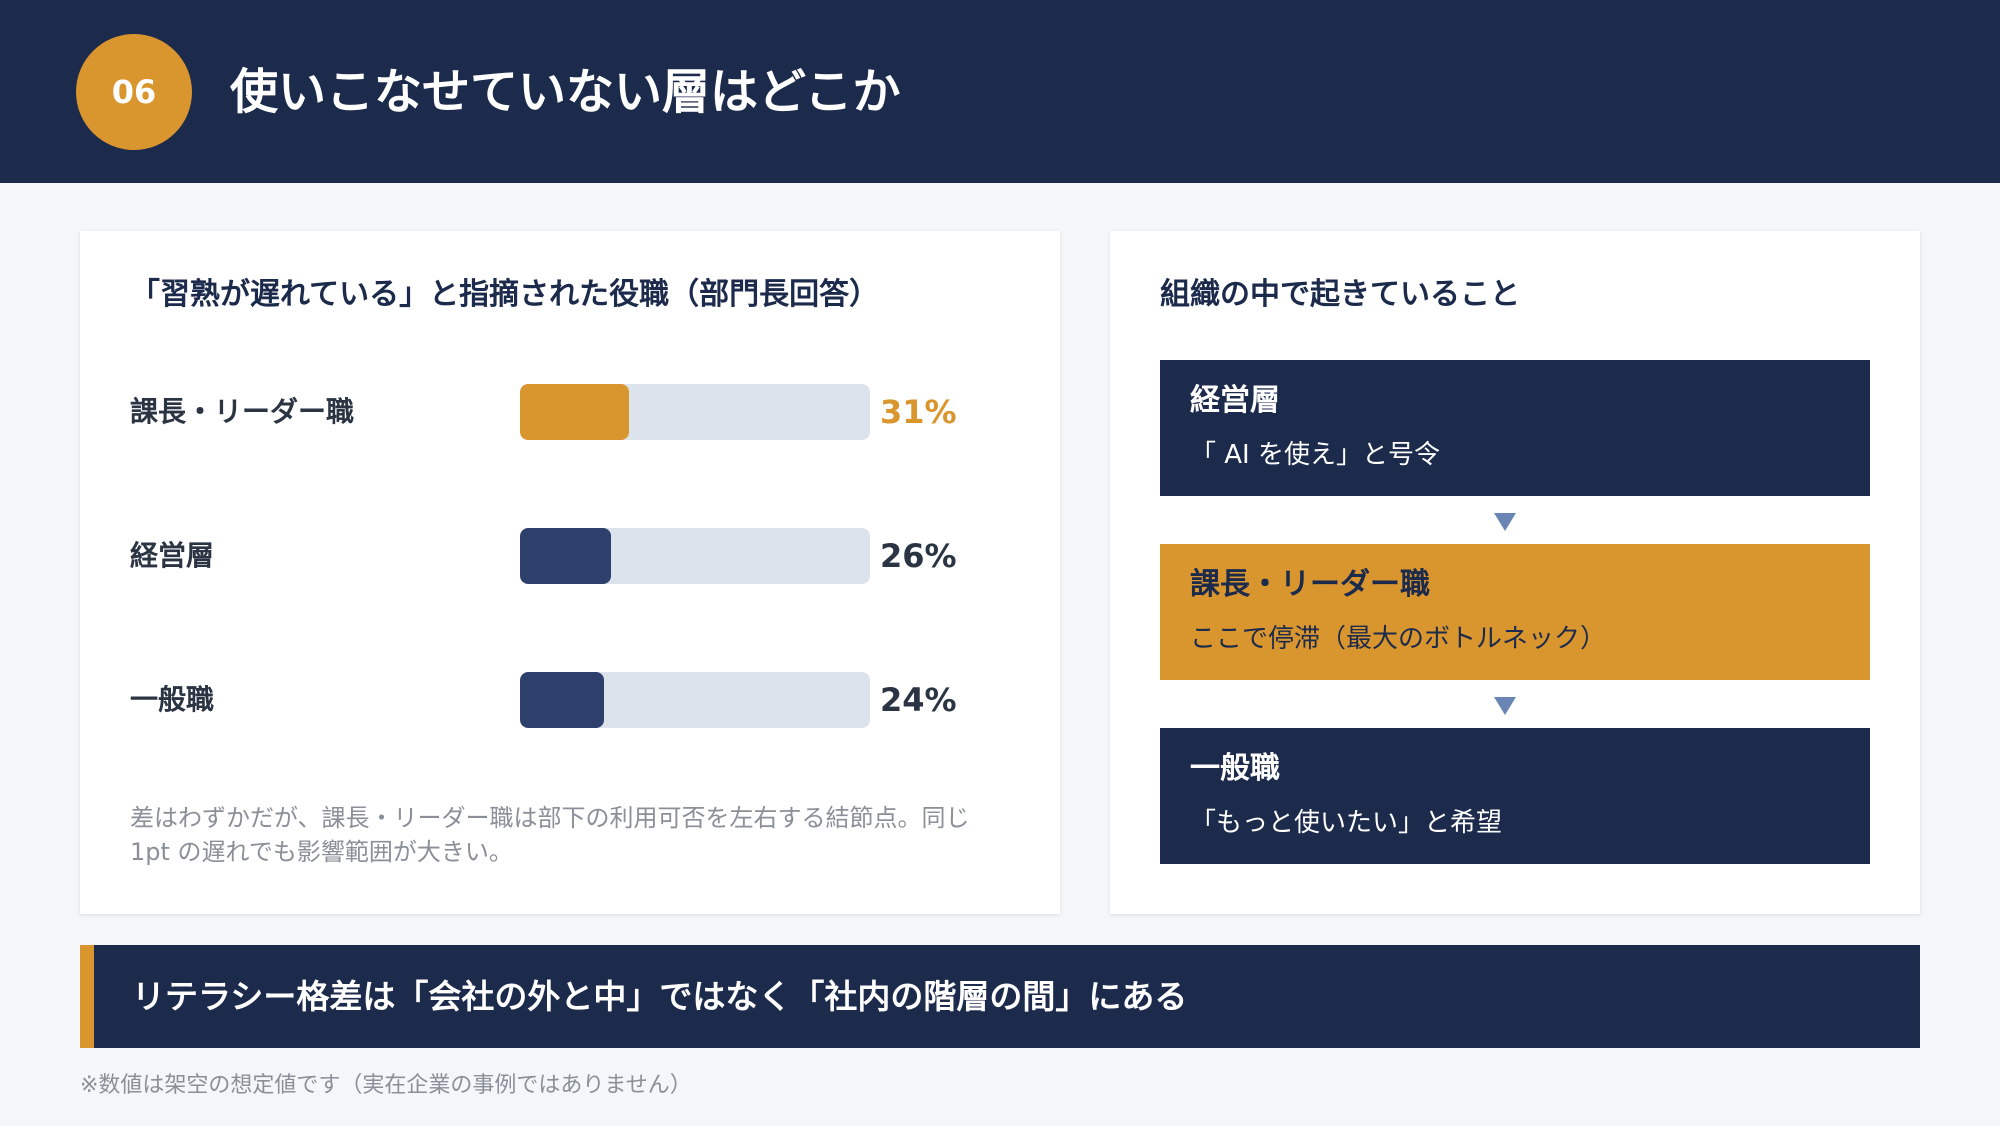 This screenshot has width=2000, height=1126. I want to click on bar-label-staff: 一般職, so click(172, 699).